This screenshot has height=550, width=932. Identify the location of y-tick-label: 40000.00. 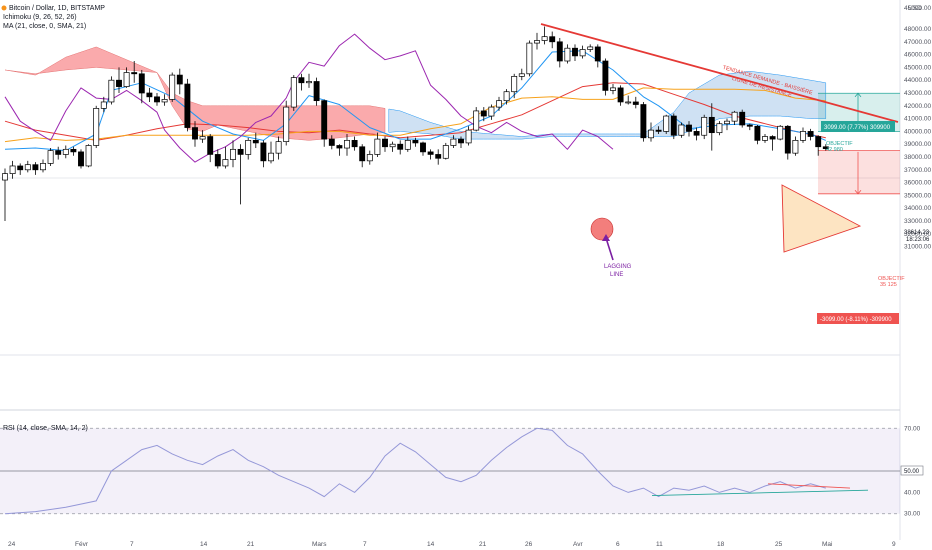
(917, 131).